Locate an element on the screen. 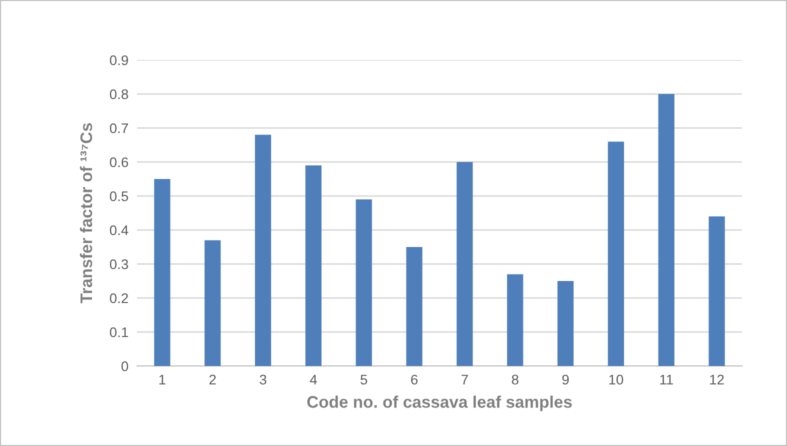 The image size is (787, 446). y-tick-label: 0.4 is located at coordinates (119, 230).